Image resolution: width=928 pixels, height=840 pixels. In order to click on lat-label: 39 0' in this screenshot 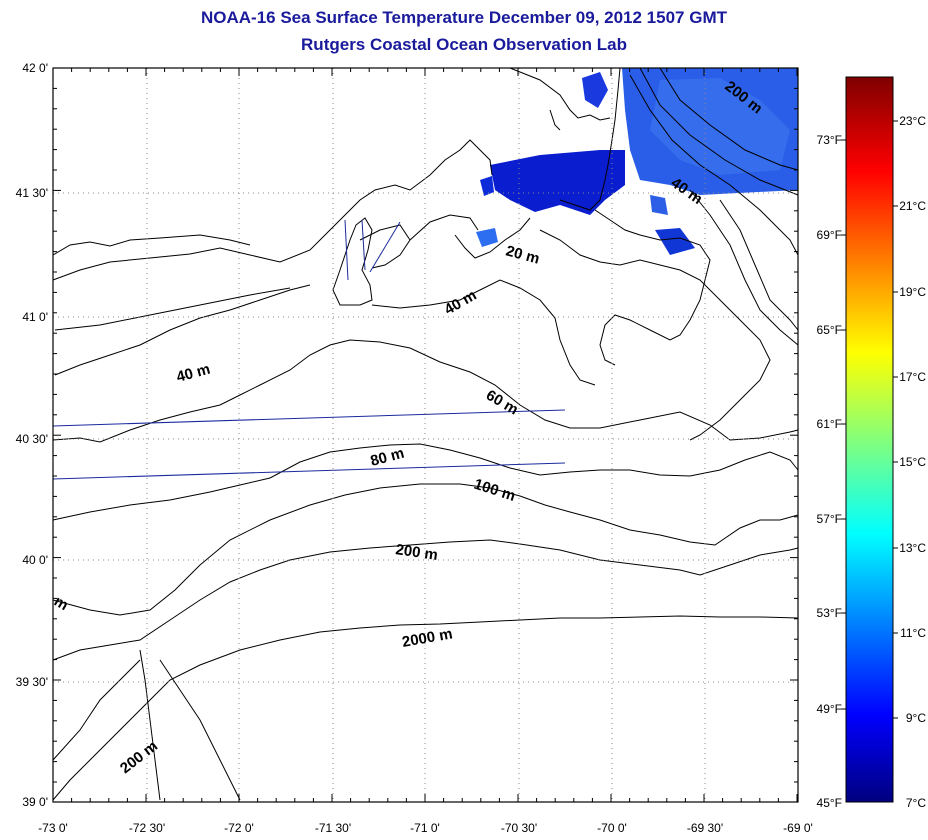, I will do `click(35, 802)`.